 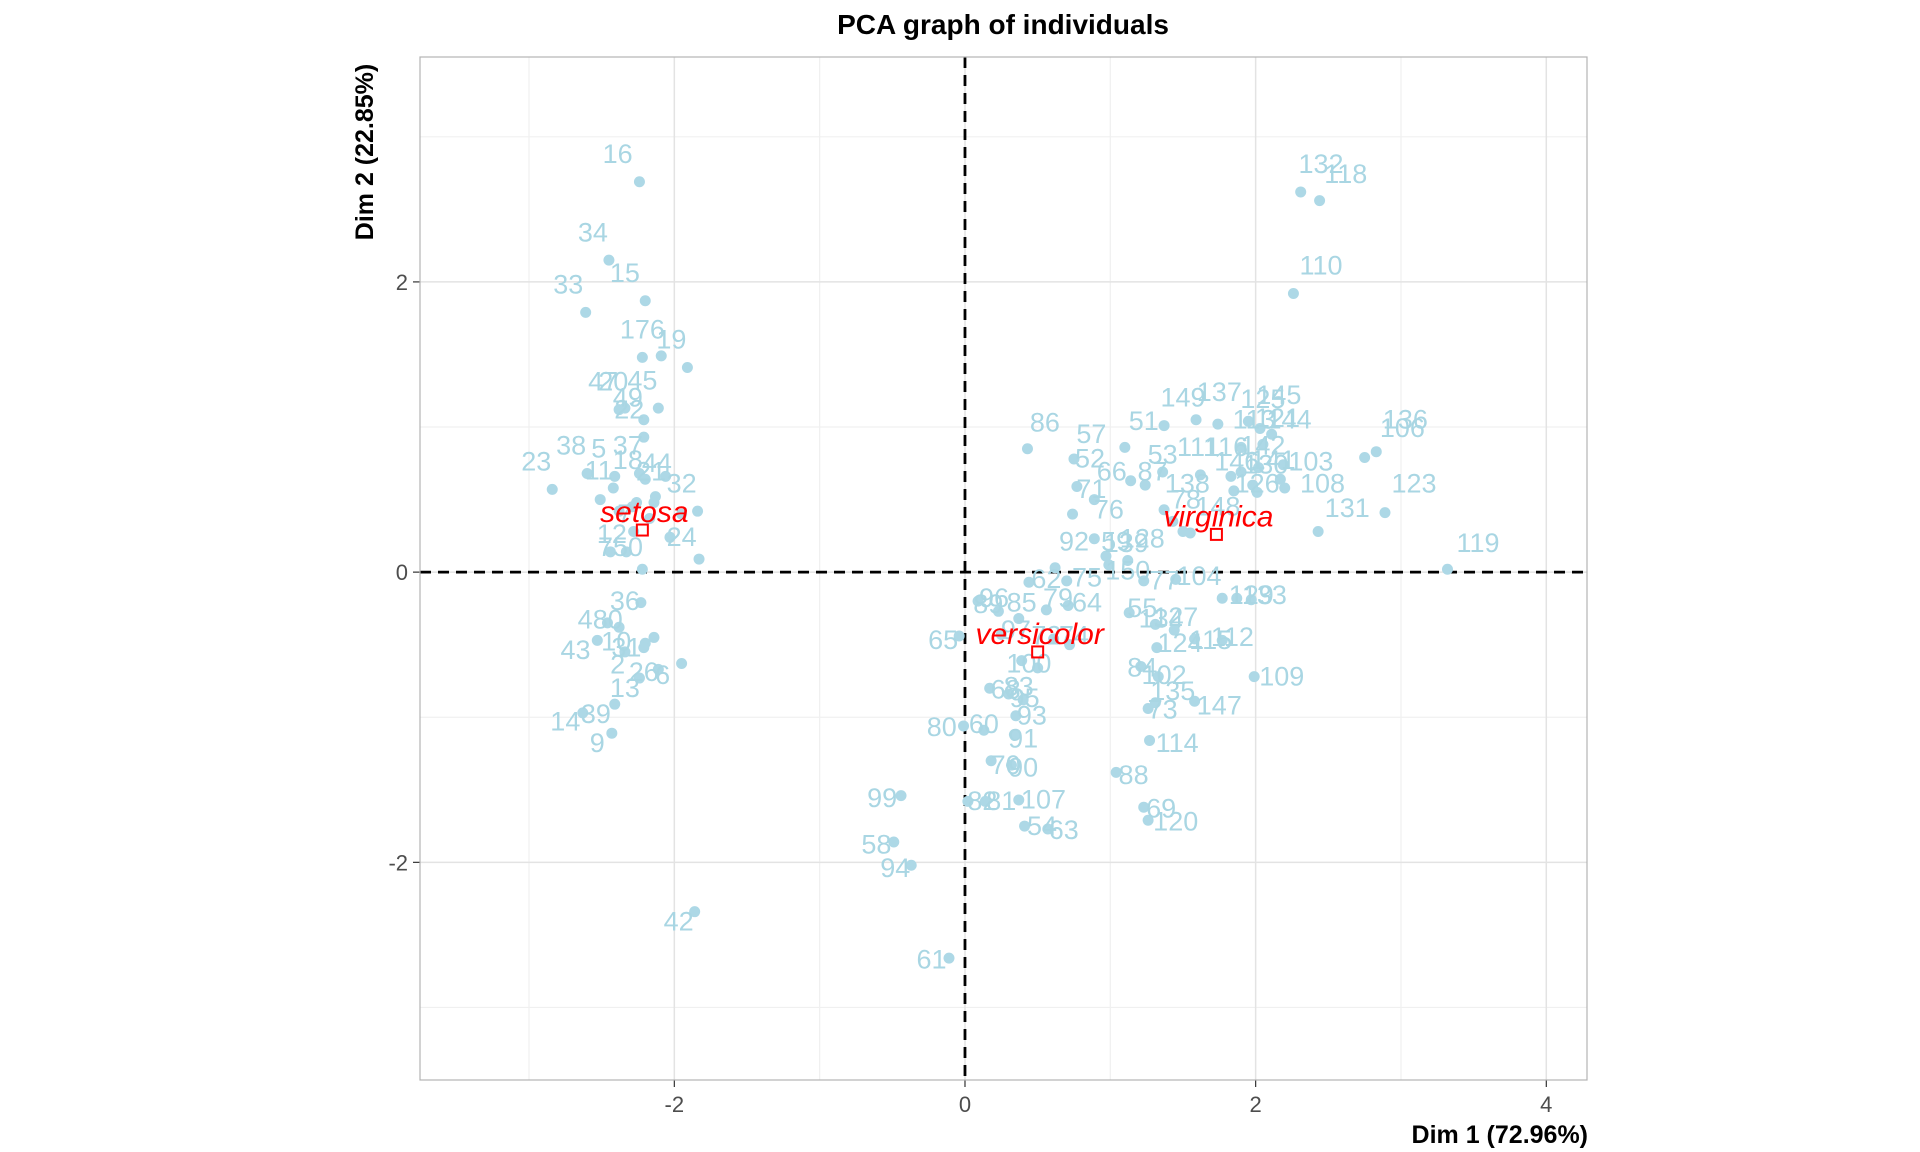 I want to click on point-label: 24, so click(x=682, y=537).